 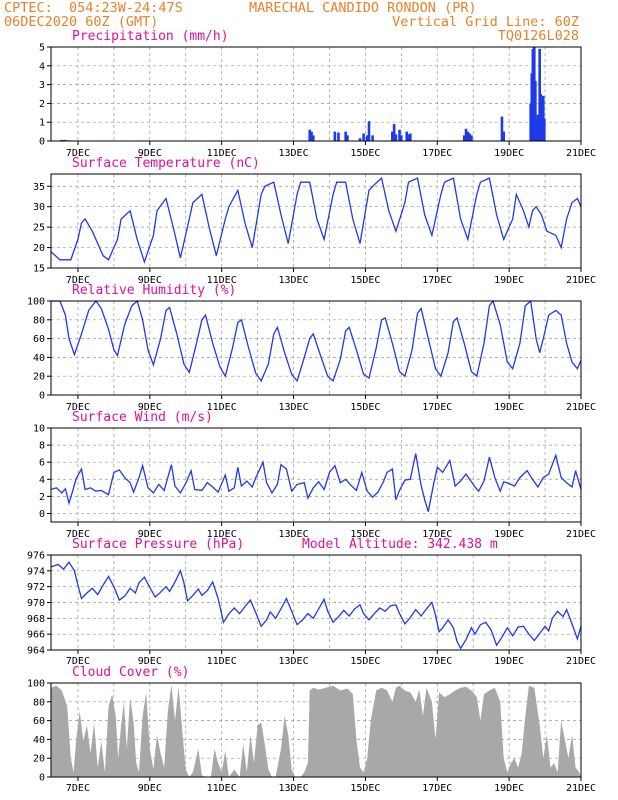 I want to click on y-tick-label: 968, so click(x=36, y=619).